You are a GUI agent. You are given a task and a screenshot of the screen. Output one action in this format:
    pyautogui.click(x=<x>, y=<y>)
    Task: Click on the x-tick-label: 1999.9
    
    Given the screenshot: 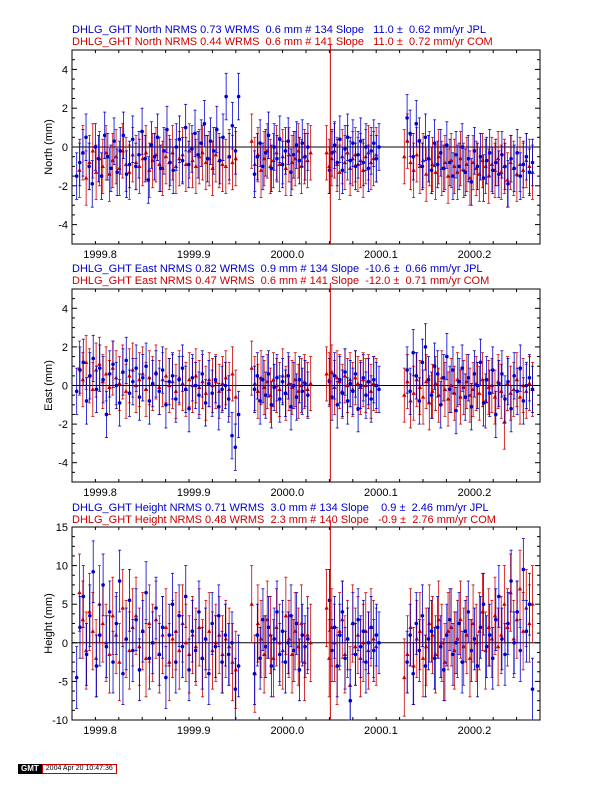 What is the action you would take?
    pyautogui.click(x=194, y=731)
    